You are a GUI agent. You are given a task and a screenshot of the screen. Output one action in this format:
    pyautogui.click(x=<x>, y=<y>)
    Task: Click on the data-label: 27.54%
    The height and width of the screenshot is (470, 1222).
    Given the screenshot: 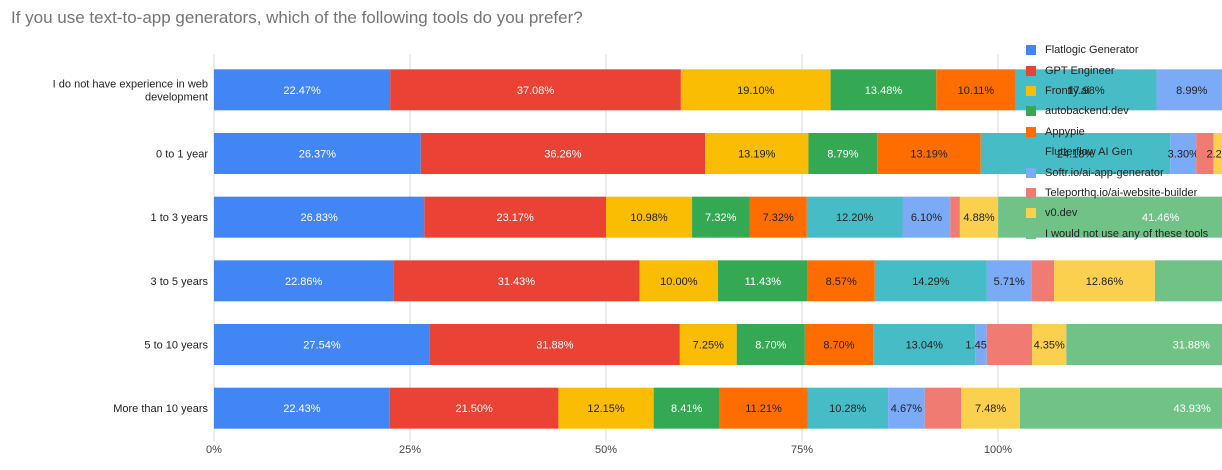 What is the action you would take?
    pyautogui.click(x=322, y=346)
    